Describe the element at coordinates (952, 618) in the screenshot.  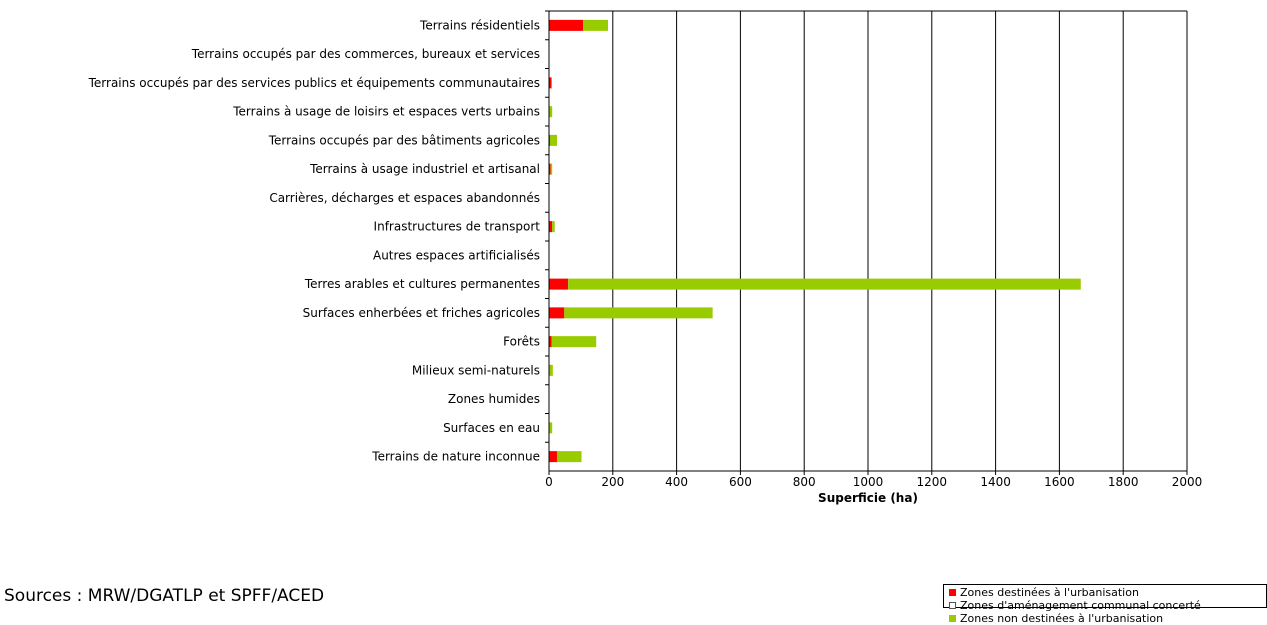
I see `legend-swatch-non-urbanisation` at that location.